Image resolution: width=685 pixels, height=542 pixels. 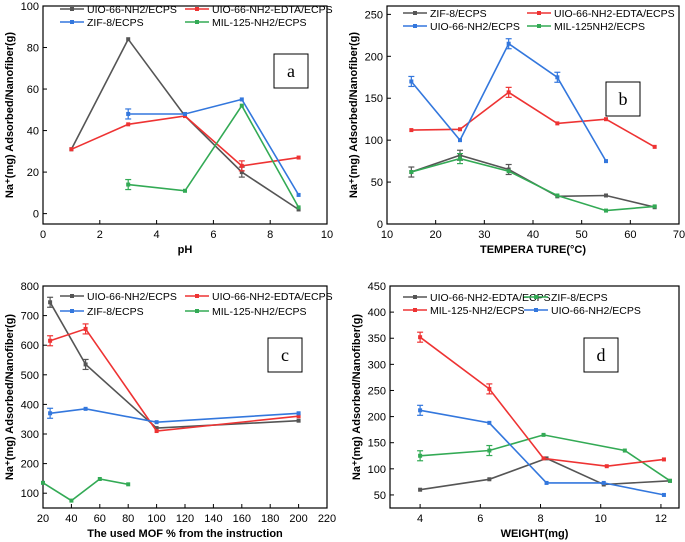 What do you see at coordinates (377, 365) in the screenshot?
I see `y-tick-label: 300` at bounding box center [377, 365].